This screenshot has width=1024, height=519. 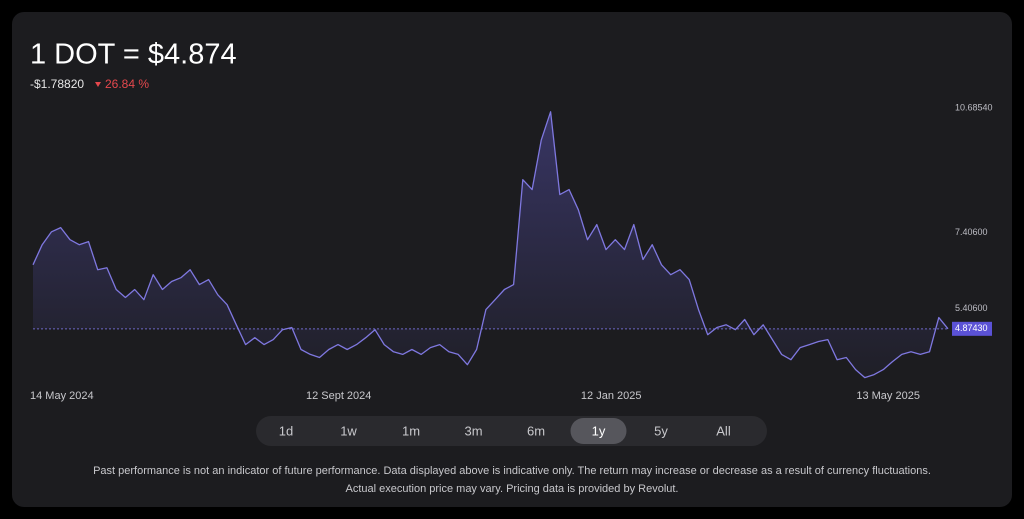 What do you see at coordinates (57, 84) in the screenshot?
I see `change: -$1.78820` at bounding box center [57, 84].